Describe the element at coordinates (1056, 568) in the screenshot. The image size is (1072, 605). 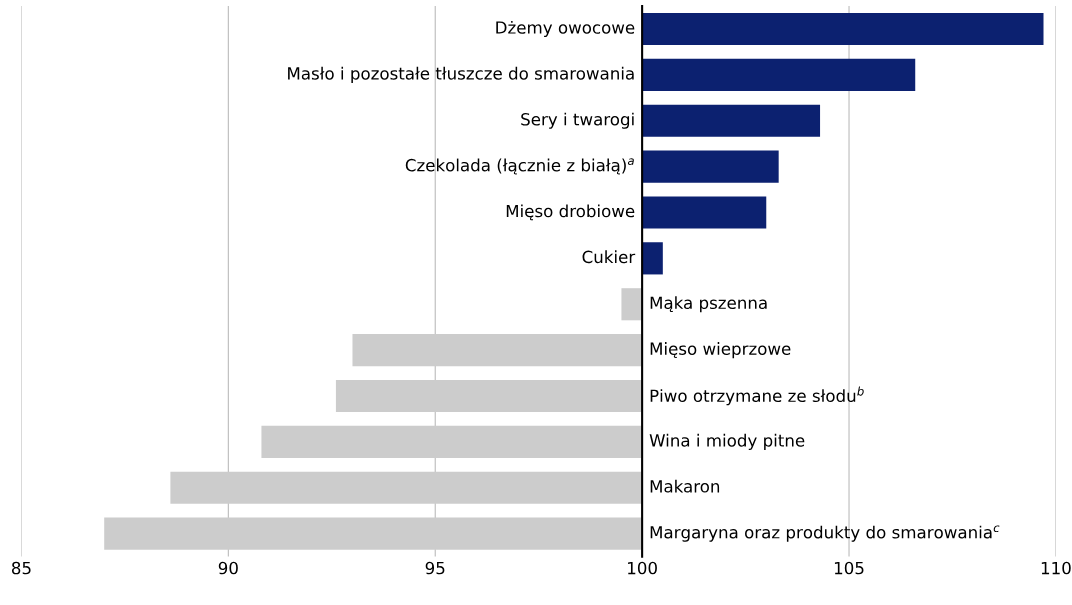
I see `x-tick-label: 110` at that location.